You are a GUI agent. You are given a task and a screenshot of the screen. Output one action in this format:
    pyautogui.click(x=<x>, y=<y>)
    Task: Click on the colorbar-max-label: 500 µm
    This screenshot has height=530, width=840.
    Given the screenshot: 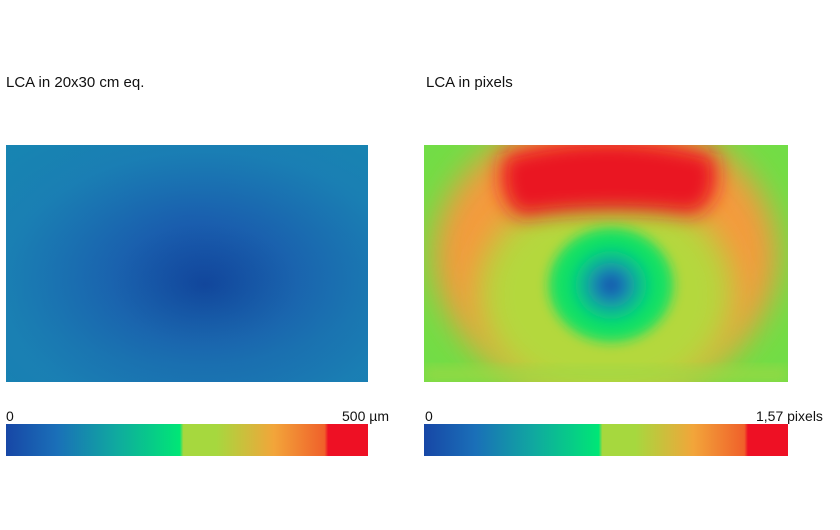 What is the action you would take?
    pyautogui.click(x=365, y=416)
    